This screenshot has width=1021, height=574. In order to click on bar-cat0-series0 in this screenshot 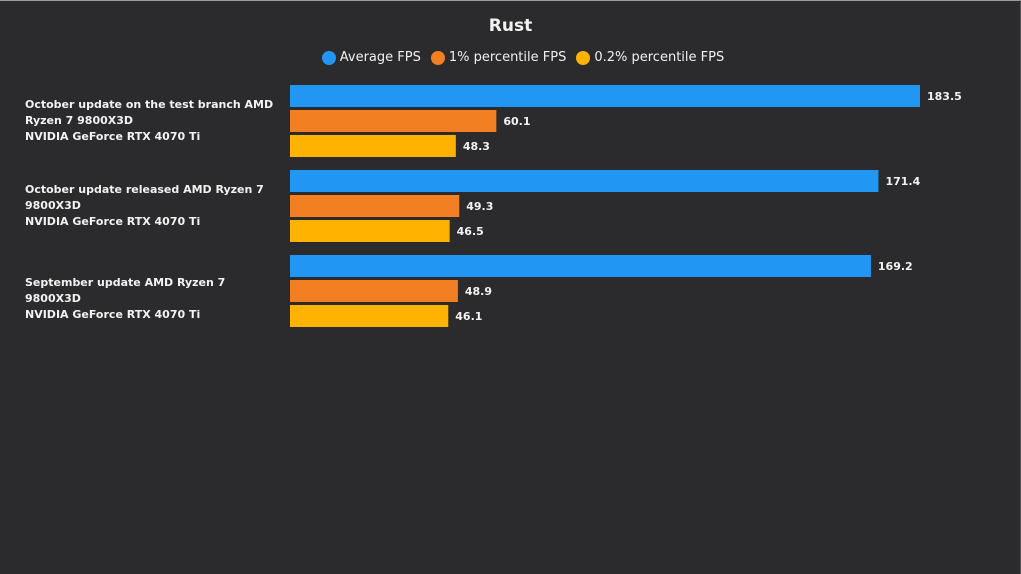, I will do `click(605, 96)`.